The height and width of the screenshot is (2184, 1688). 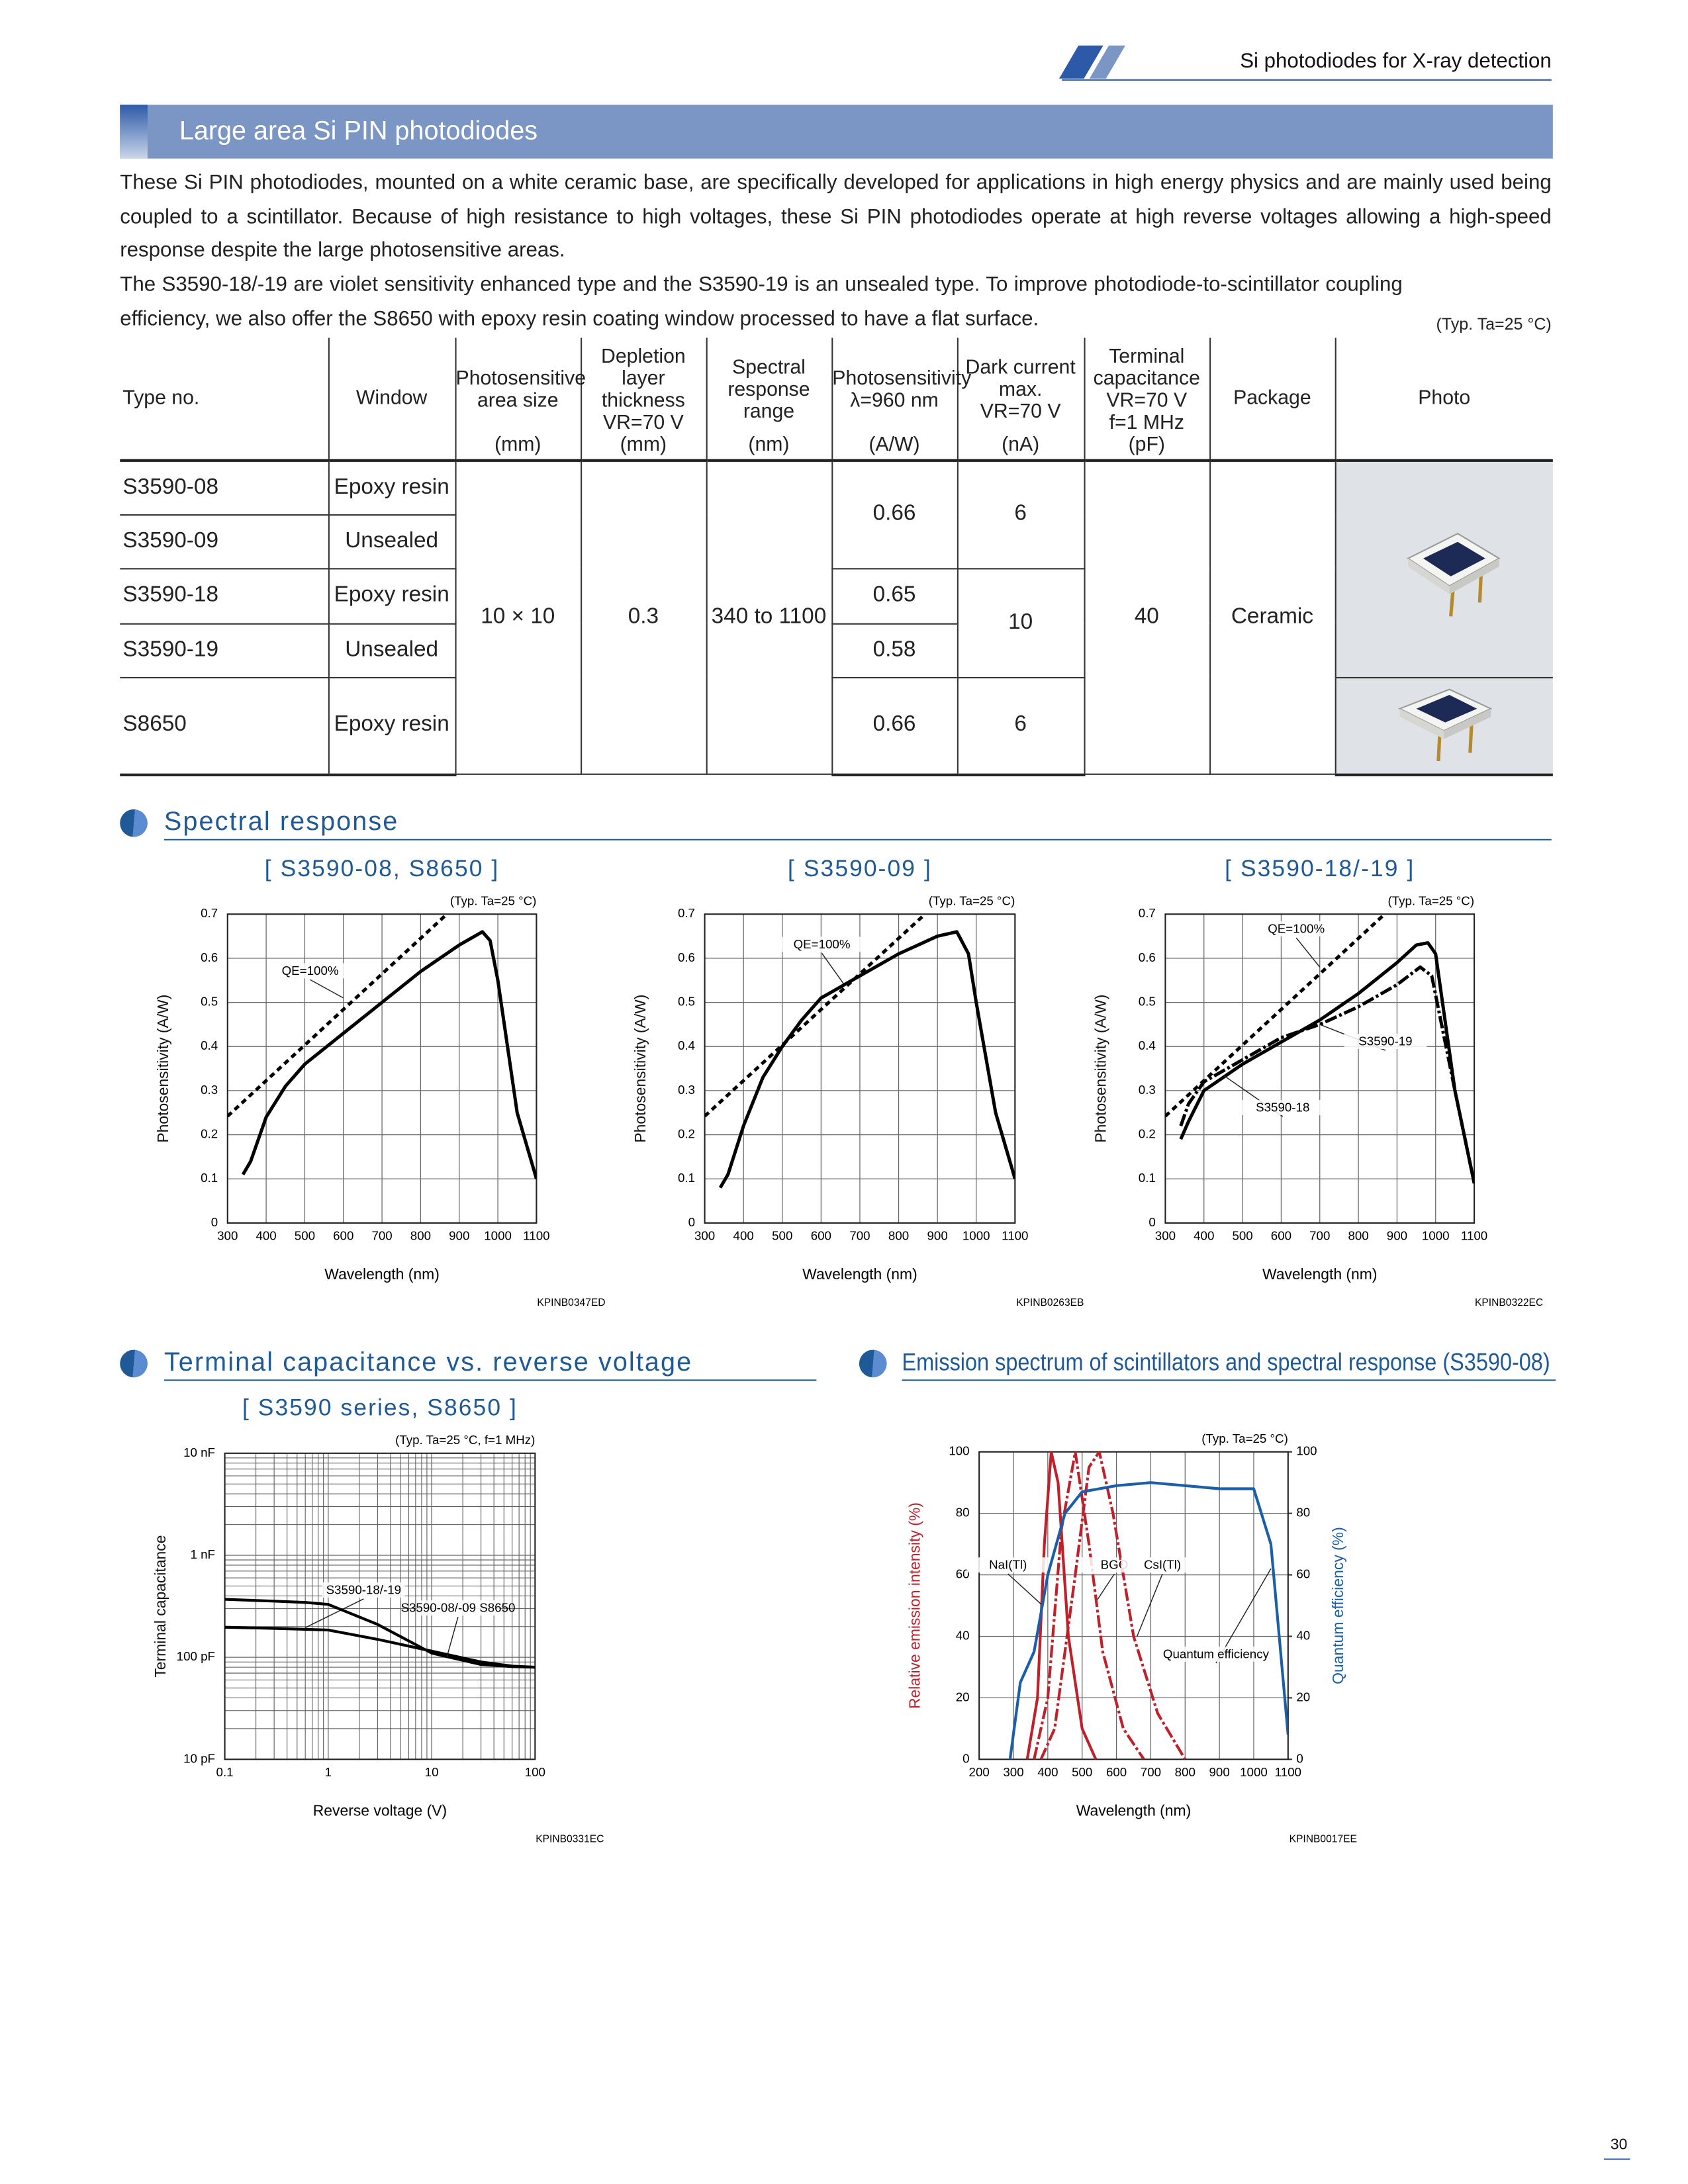 What do you see at coordinates (1008, 1565) in the screenshot?
I see `series-label: NaI(Tl)` at bounding box center [1008, 1565].